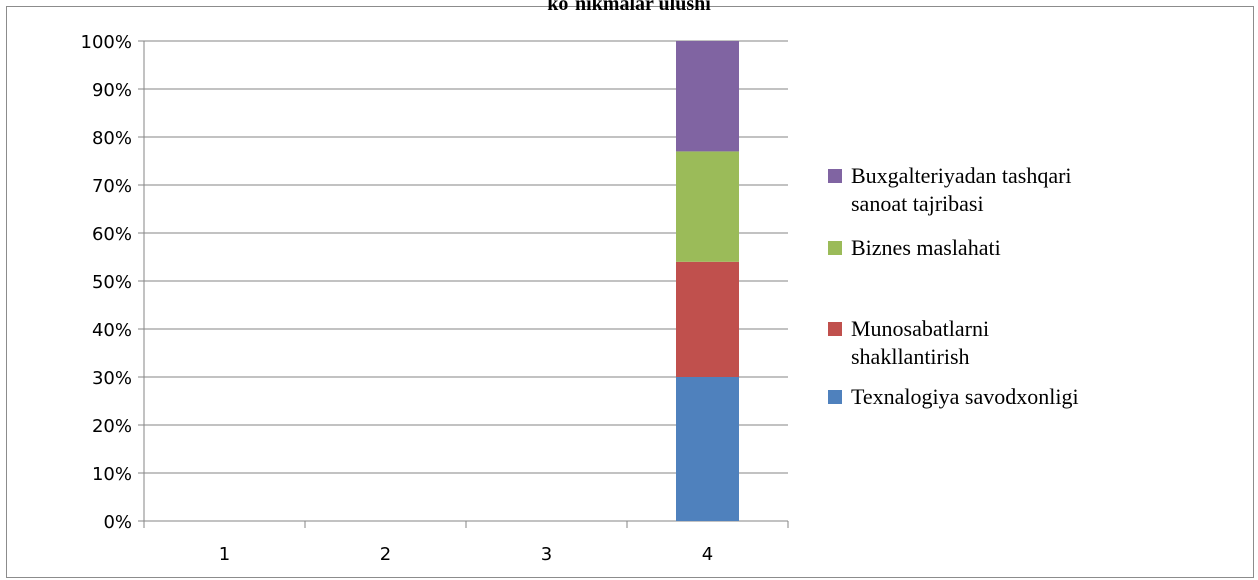 This screenshot has width=1258, height=580. I want to click on y-tick-label: 30%, so click(112, 378).